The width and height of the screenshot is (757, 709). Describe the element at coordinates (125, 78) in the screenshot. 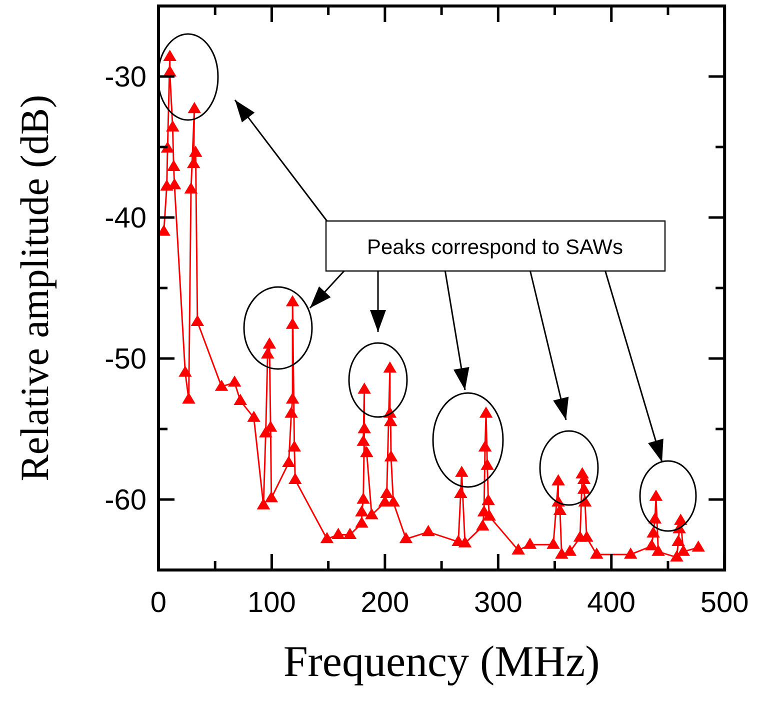

I see `y-tick-label: -30` at that location.